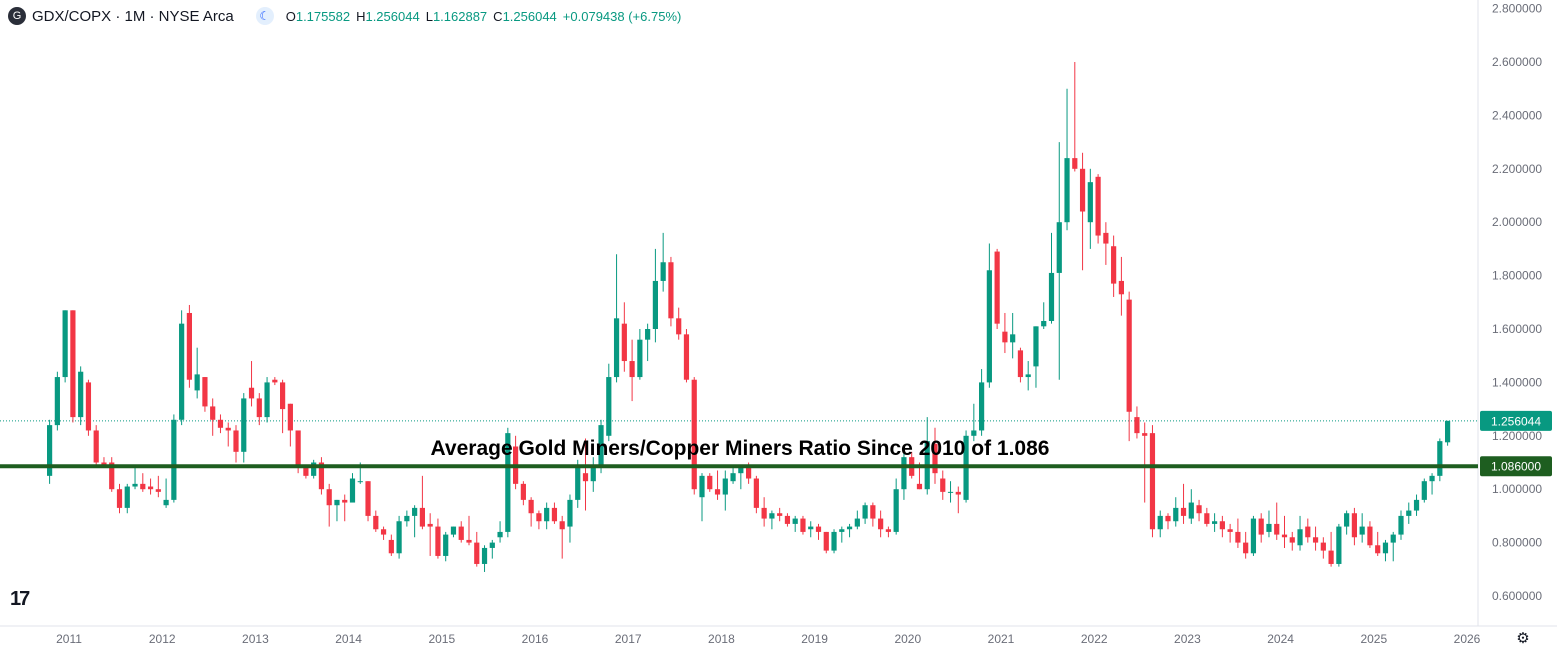 This screenshot has width=1557, height=657. What do you see at coordinates (1517, 62) in the screenshot?
I see `y-tick-label: 2.600000` at bounding box center [1517, 62].